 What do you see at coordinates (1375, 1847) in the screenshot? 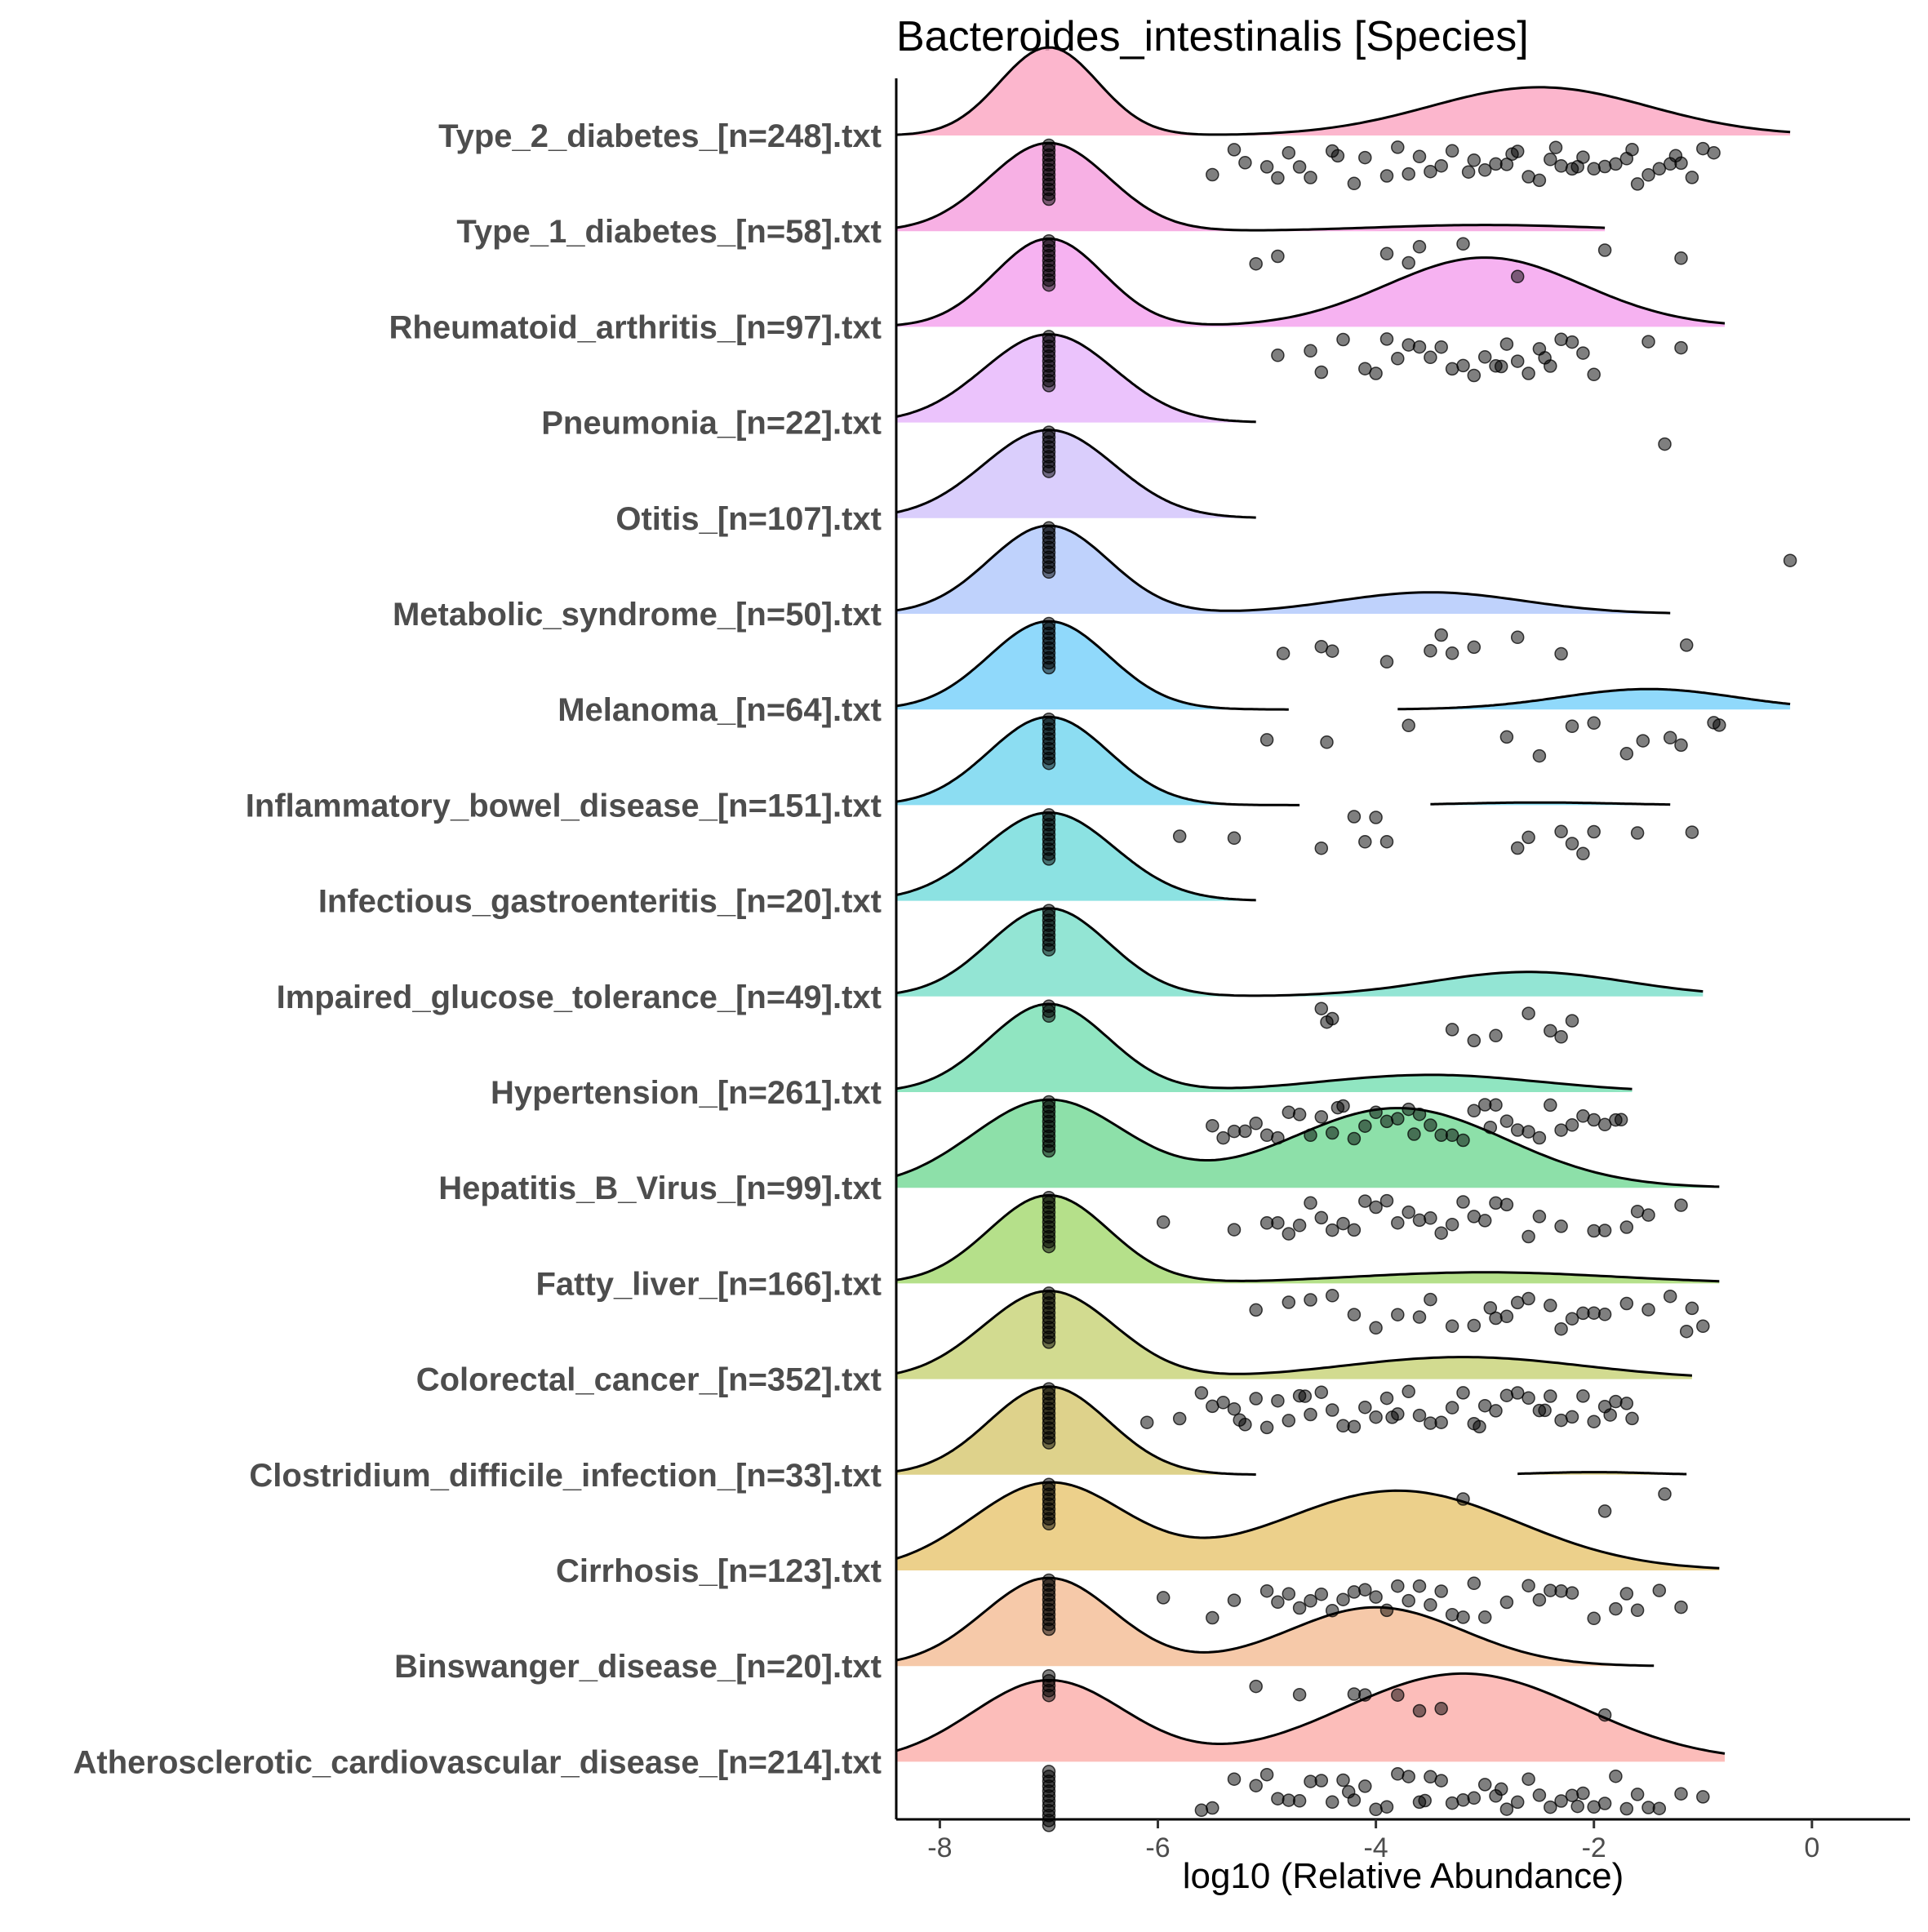
I see `x-tick-label: -4` at bounding box center [1375, 1847].